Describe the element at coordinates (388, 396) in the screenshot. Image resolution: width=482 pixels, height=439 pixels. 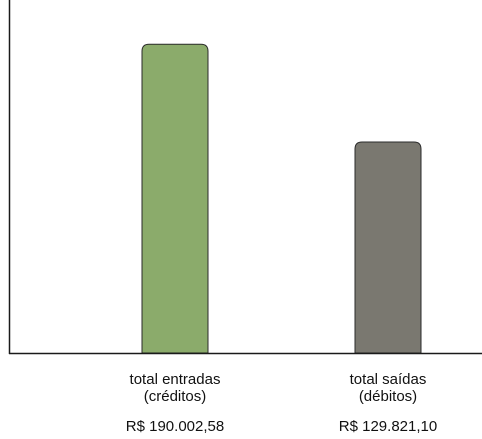
I see `category-label-2-line-2: (débitos)` at that location.